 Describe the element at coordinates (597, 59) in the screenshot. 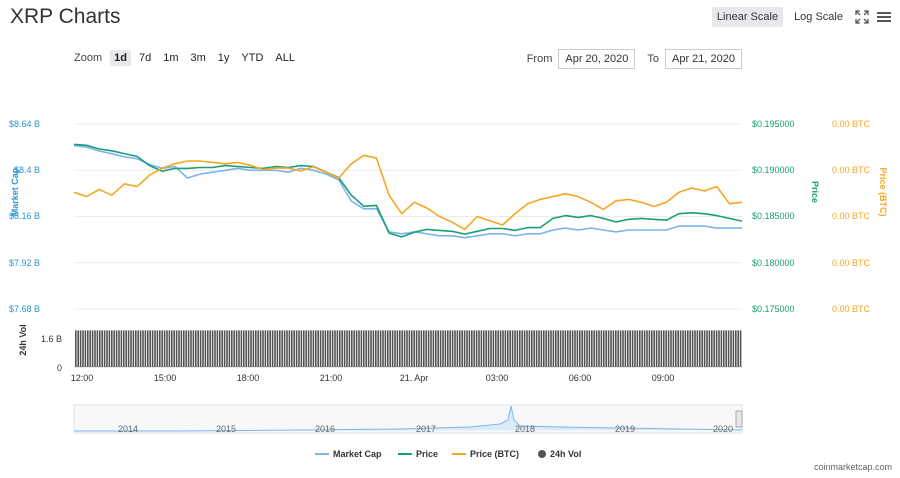

I see `from-date-input: Apr 20, 2020` at that location.